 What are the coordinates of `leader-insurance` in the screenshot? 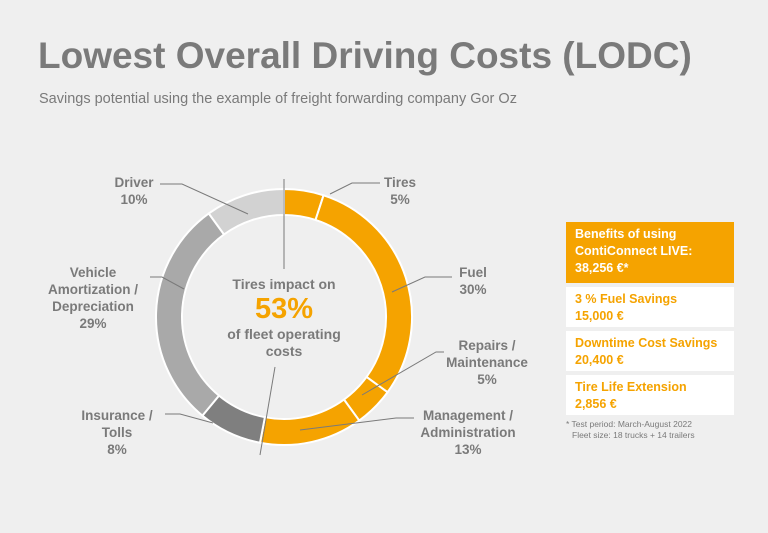 It's located at (189, 418).